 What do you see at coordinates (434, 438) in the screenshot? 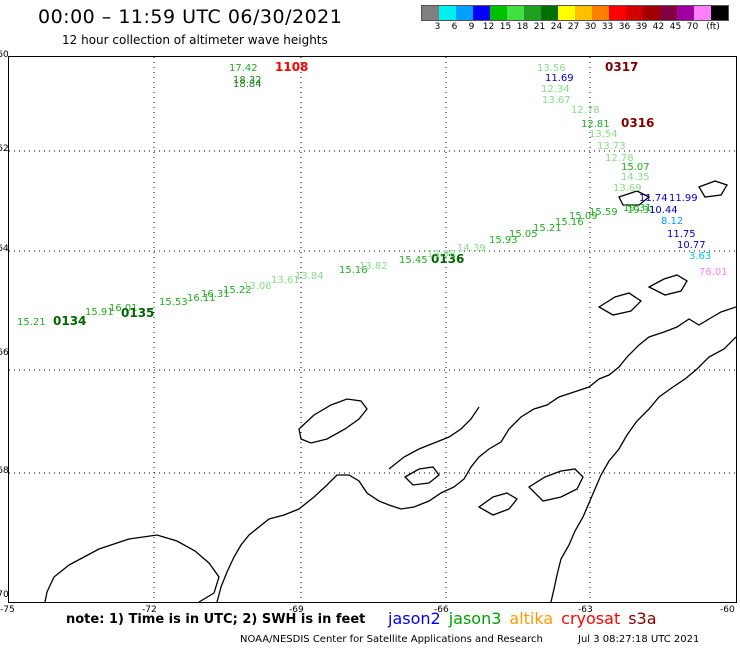
I see `inner-bay-coast` at bounding box center [434, 438].